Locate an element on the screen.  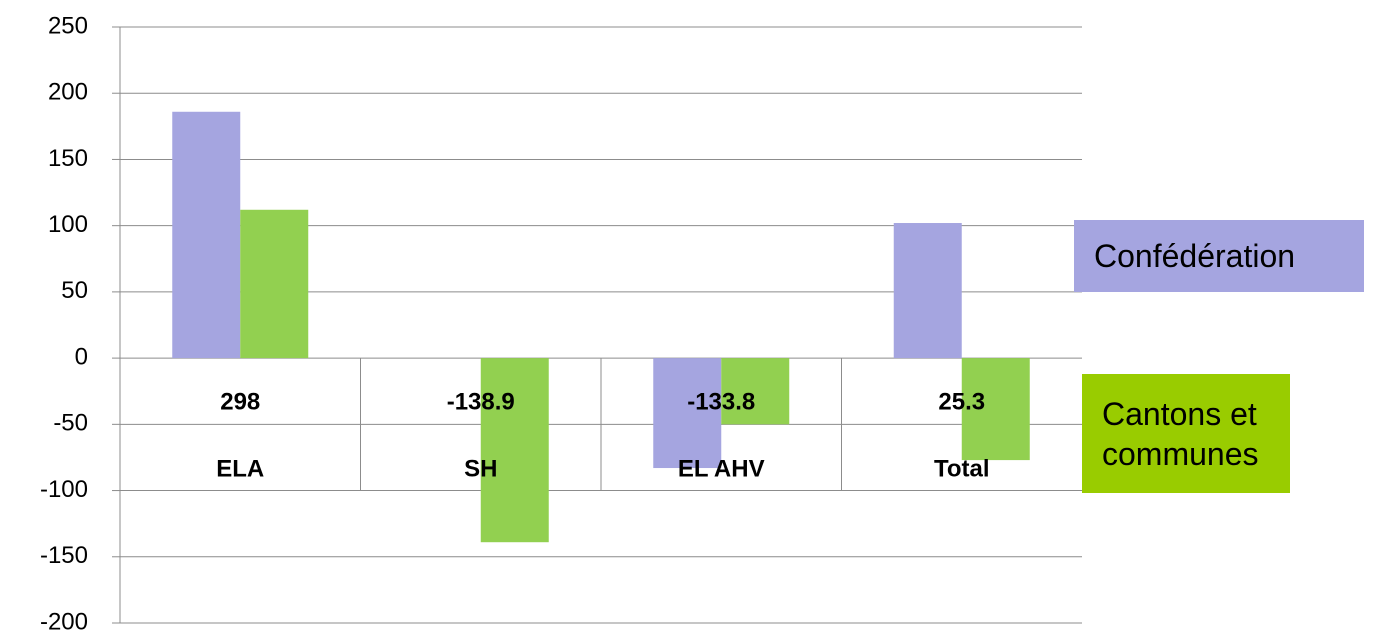
y-tick-label: -150 is located at coordinates (64, 555).